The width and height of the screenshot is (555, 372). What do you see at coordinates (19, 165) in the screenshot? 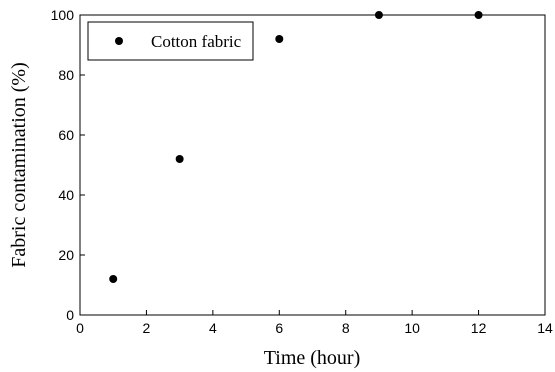
I see `y-axis-title: Fabric contamination (%)` at bounding box center [19, 165].